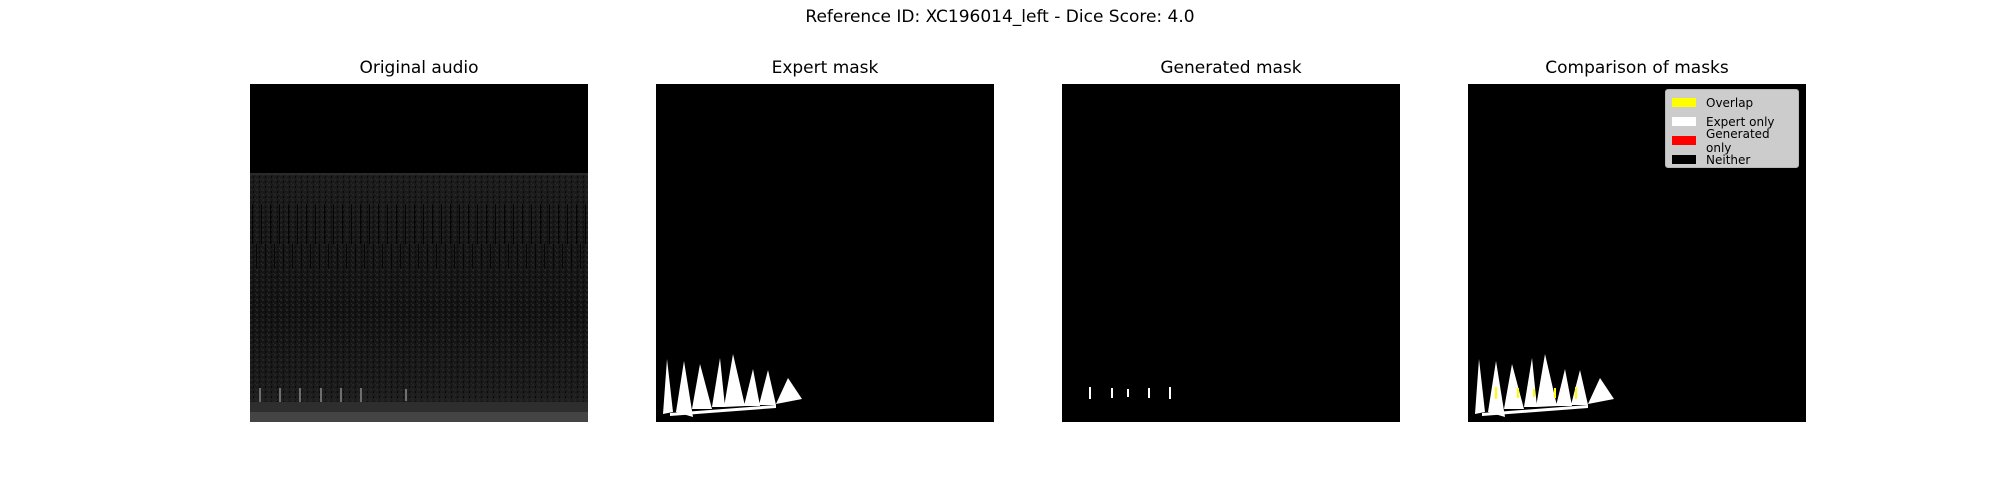 This screenshot has width=2000, height=500. I want to click on generated-mask-panel, so click(1231, 253).